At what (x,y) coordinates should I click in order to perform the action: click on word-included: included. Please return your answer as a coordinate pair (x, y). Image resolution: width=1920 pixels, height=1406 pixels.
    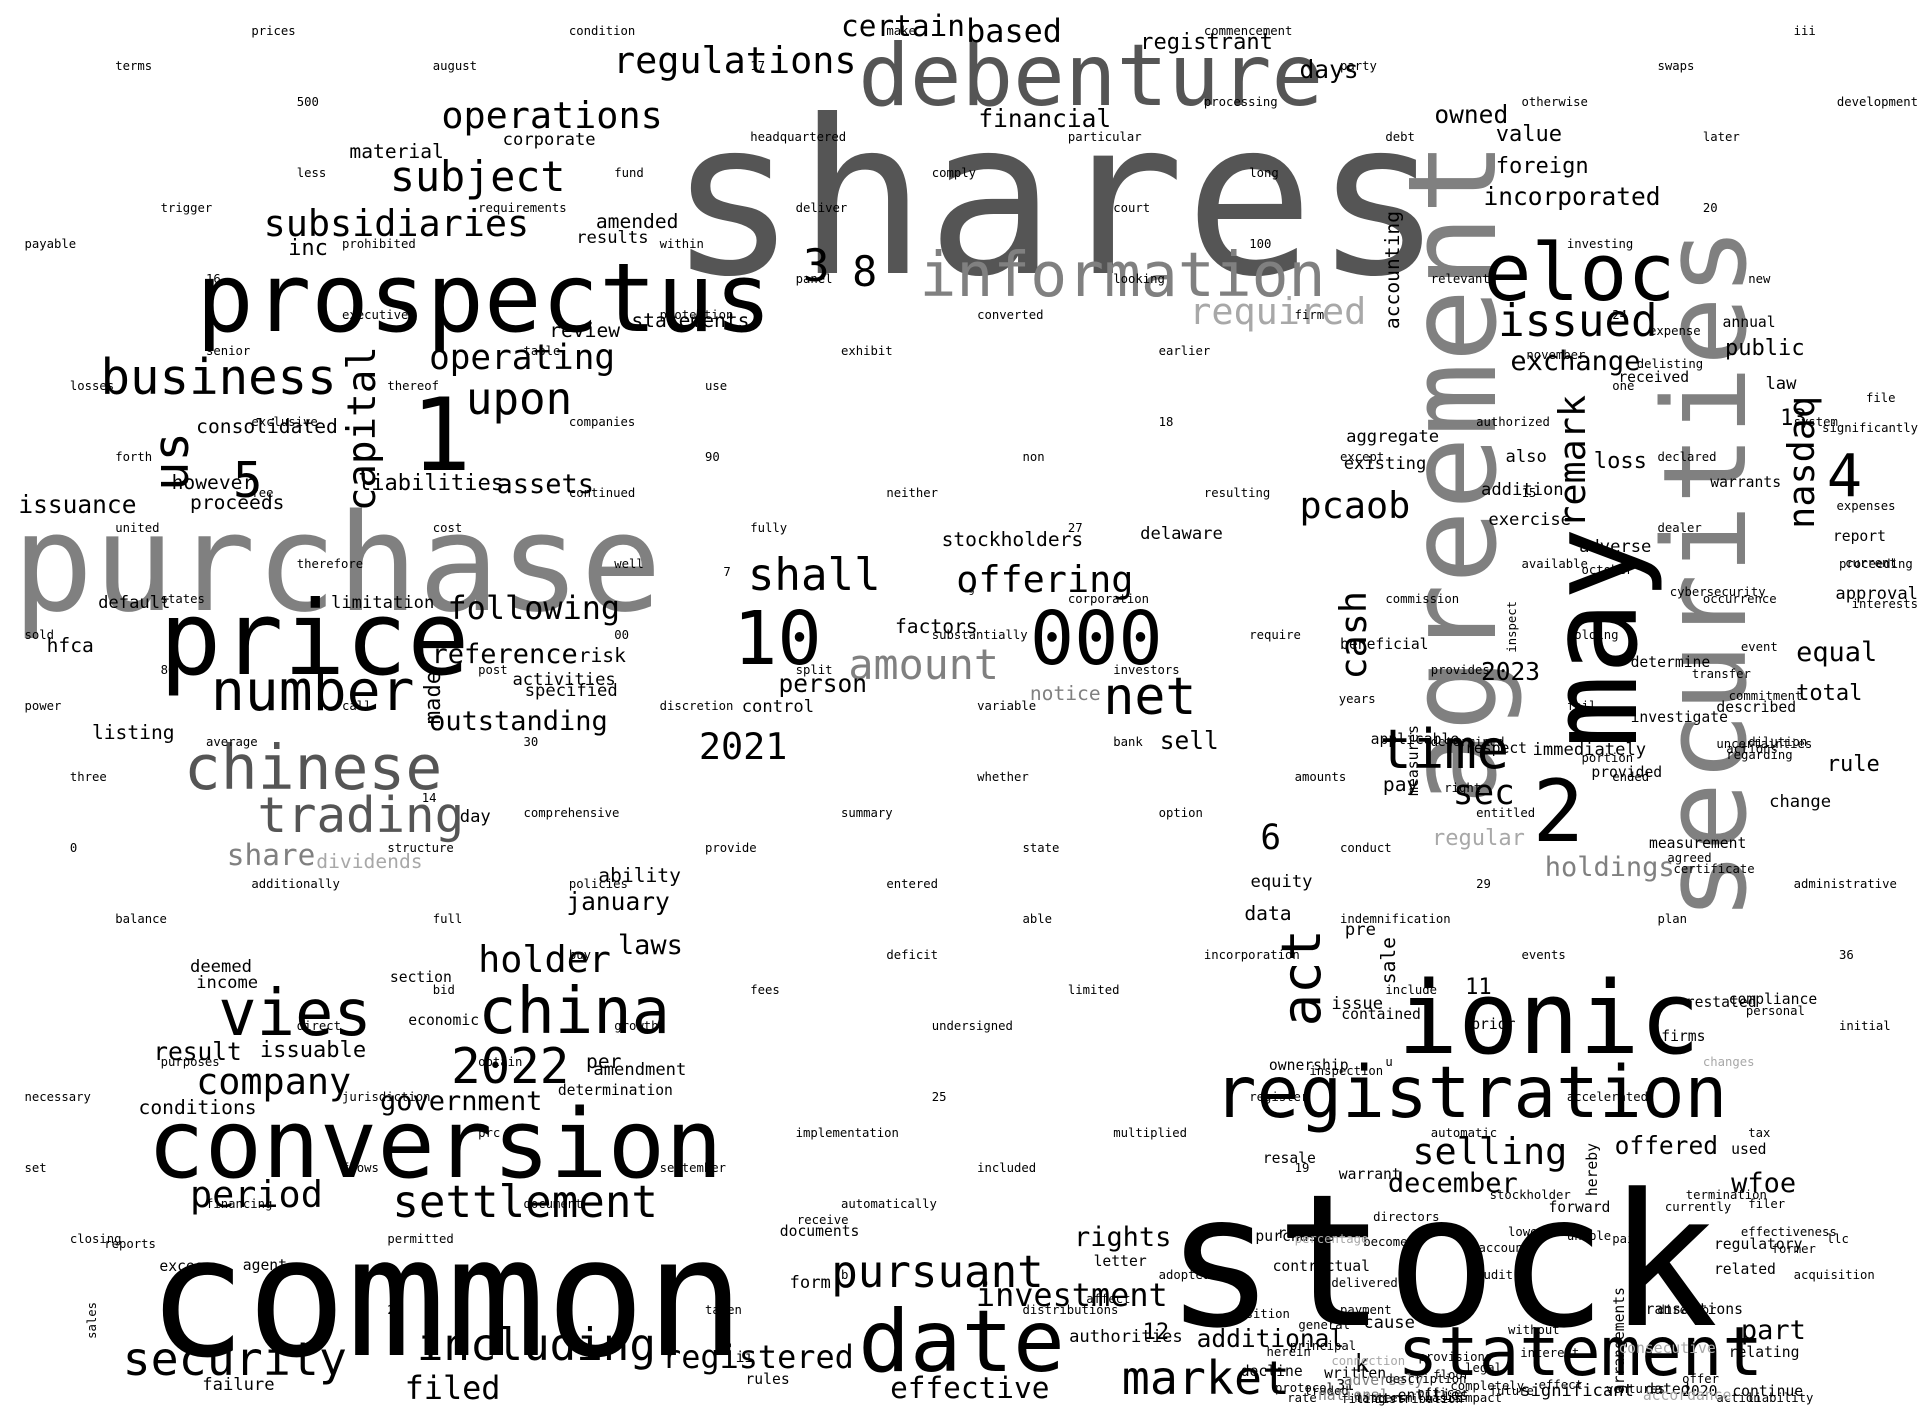
    Looking at the image, I should click on (1007, 1168).